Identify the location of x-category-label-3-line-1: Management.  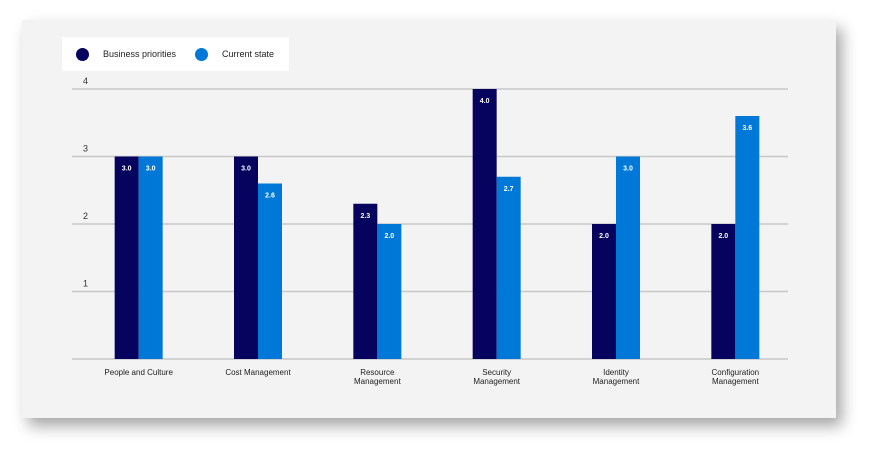
(496, 381).